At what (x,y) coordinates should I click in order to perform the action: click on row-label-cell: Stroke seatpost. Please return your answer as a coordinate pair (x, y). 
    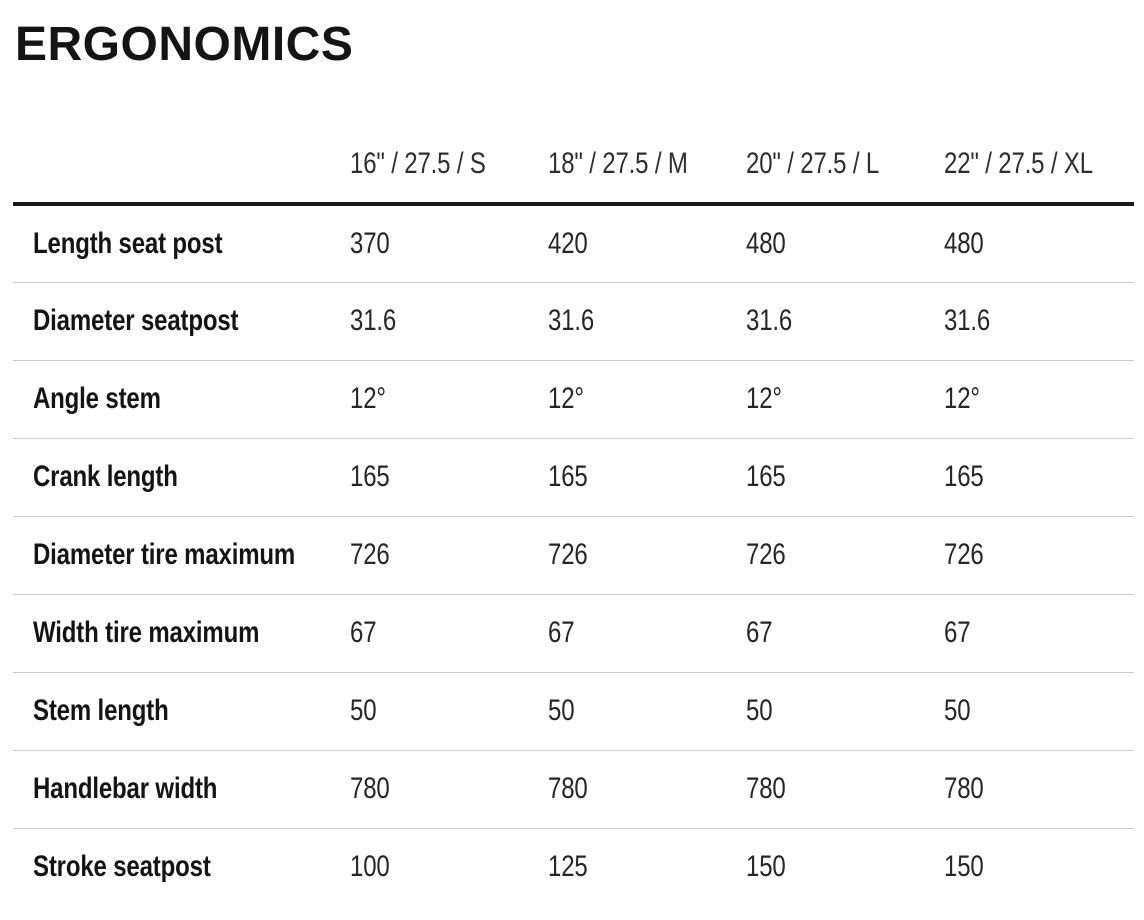
    Looking at the image, I should click on (181, 867).